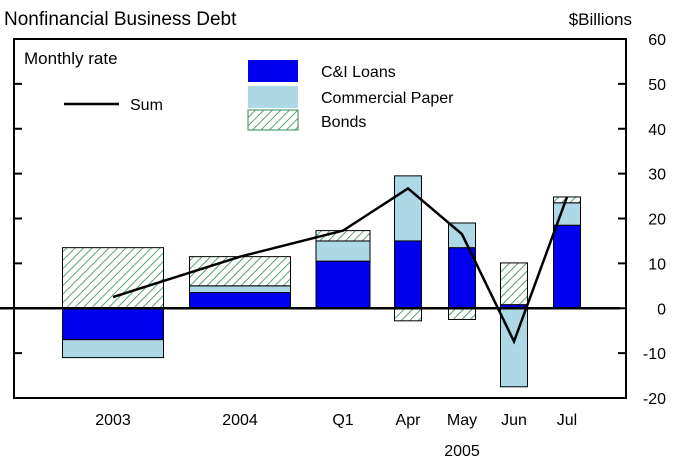  I want to click on bar-c-i-loans-apr, so click(408, 274).